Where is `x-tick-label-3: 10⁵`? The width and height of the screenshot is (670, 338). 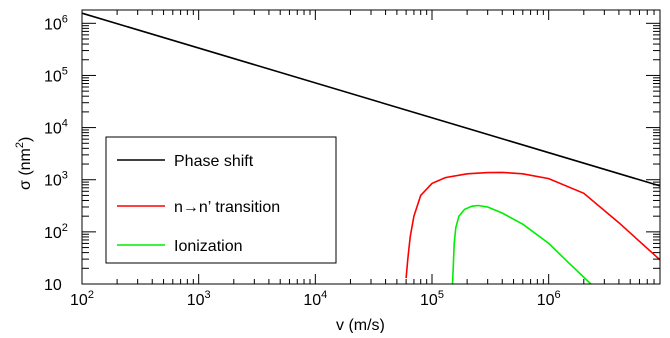
x-tick-label-3: 10⁵ is located at coordinates (432, 299).